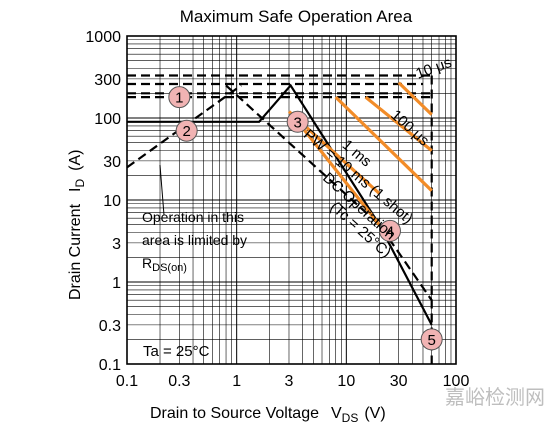 The image size is (550, 445). Describe the element at coordinates (176, 351) in the screenshot. I see `ambient-label: Ta = 25°C` at that location.